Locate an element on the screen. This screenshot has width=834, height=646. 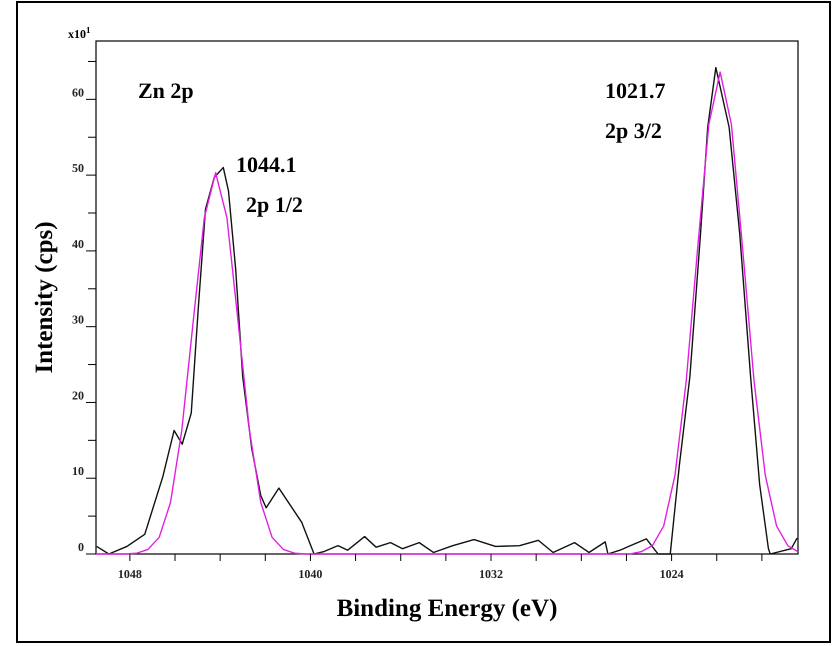
y-tick-label: 40 is located at coordinates (78, 243).